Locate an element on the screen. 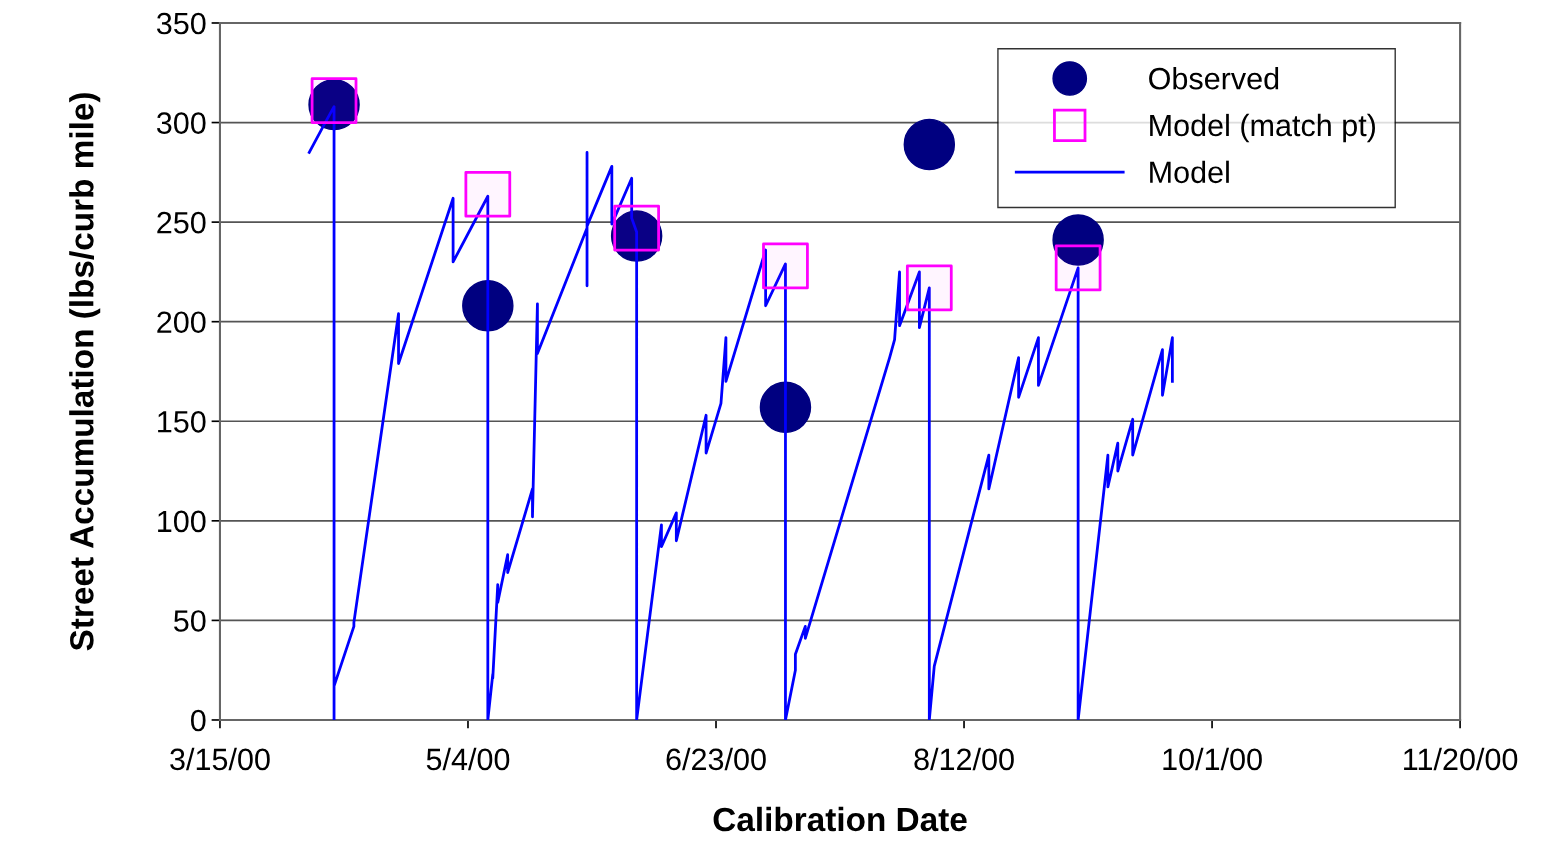 This screenshot has height=864, width=1549. y-tick-label: 0 is located at coordinates (198, 720).